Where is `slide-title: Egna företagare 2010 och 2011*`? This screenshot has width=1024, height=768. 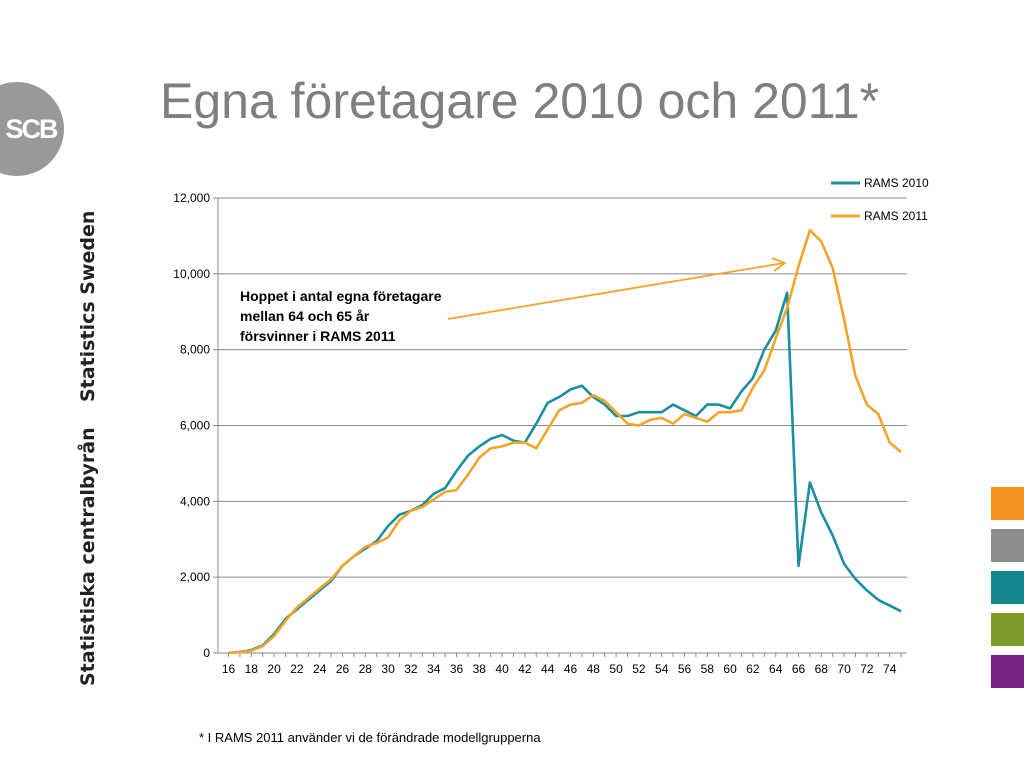
slide-title: Egna företagare 2010 och 2011* is located at coordinates (520, 101).